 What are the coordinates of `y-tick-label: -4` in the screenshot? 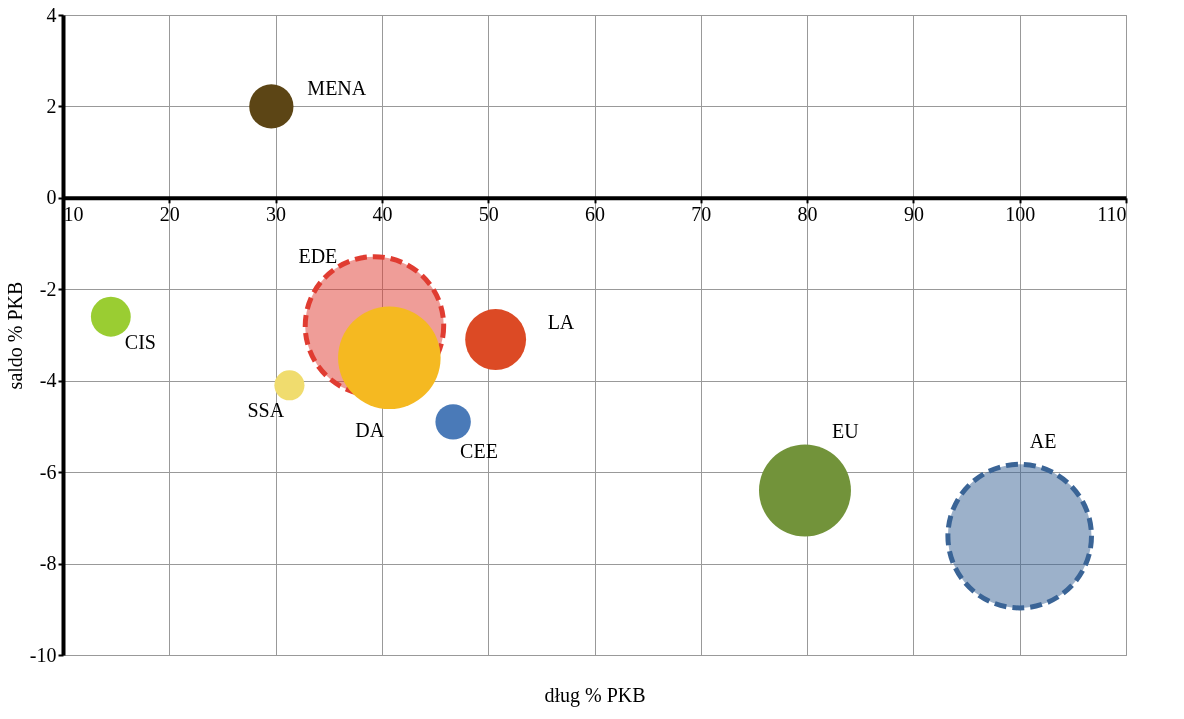 It's located at (48, 380).